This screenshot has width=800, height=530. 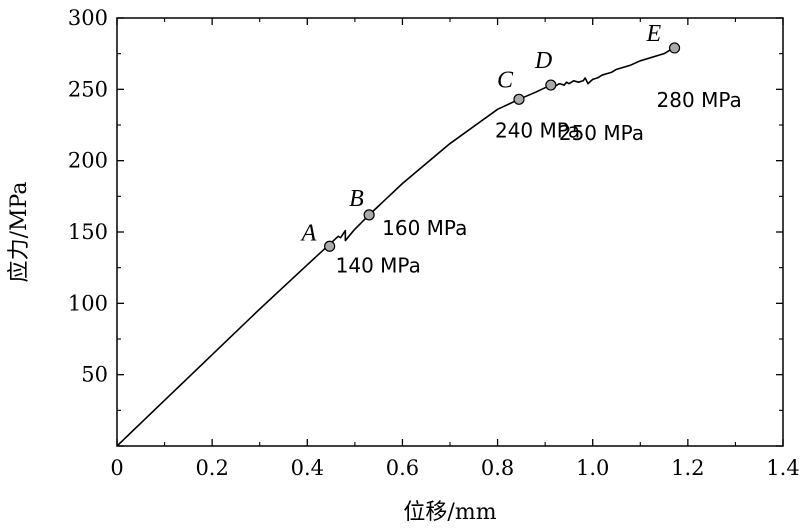 I want to click on point-label-c: C, so click(x=505, y=80).